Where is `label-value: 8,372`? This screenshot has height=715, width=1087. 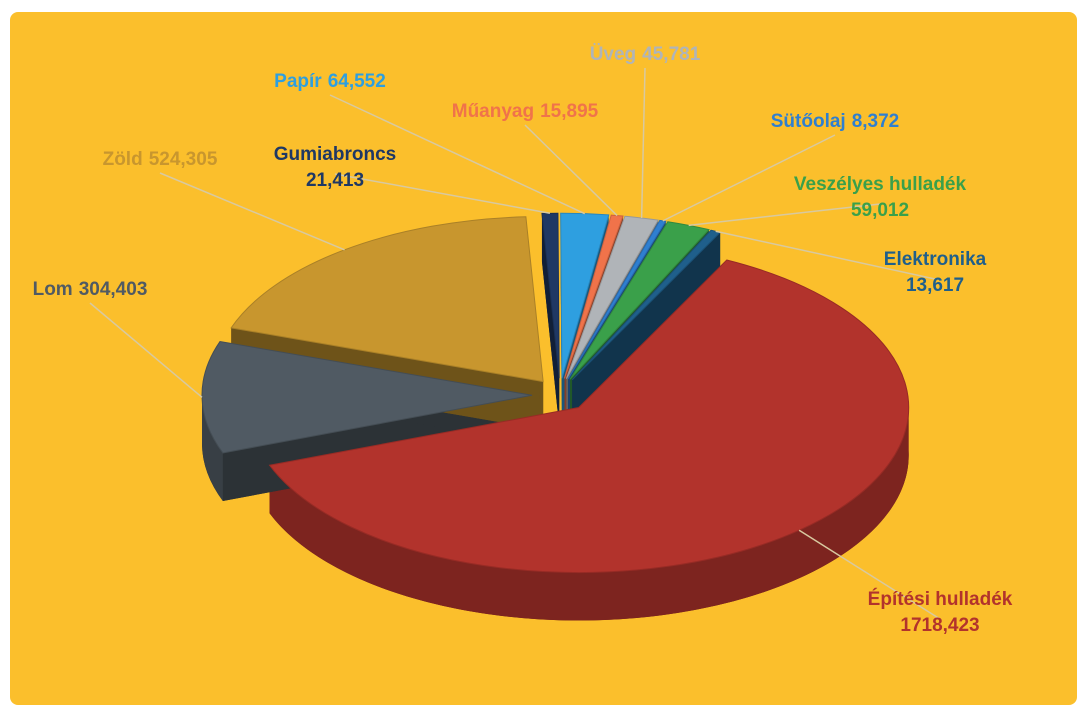 label-value: 8,372 is located at coordinates (876, 121).